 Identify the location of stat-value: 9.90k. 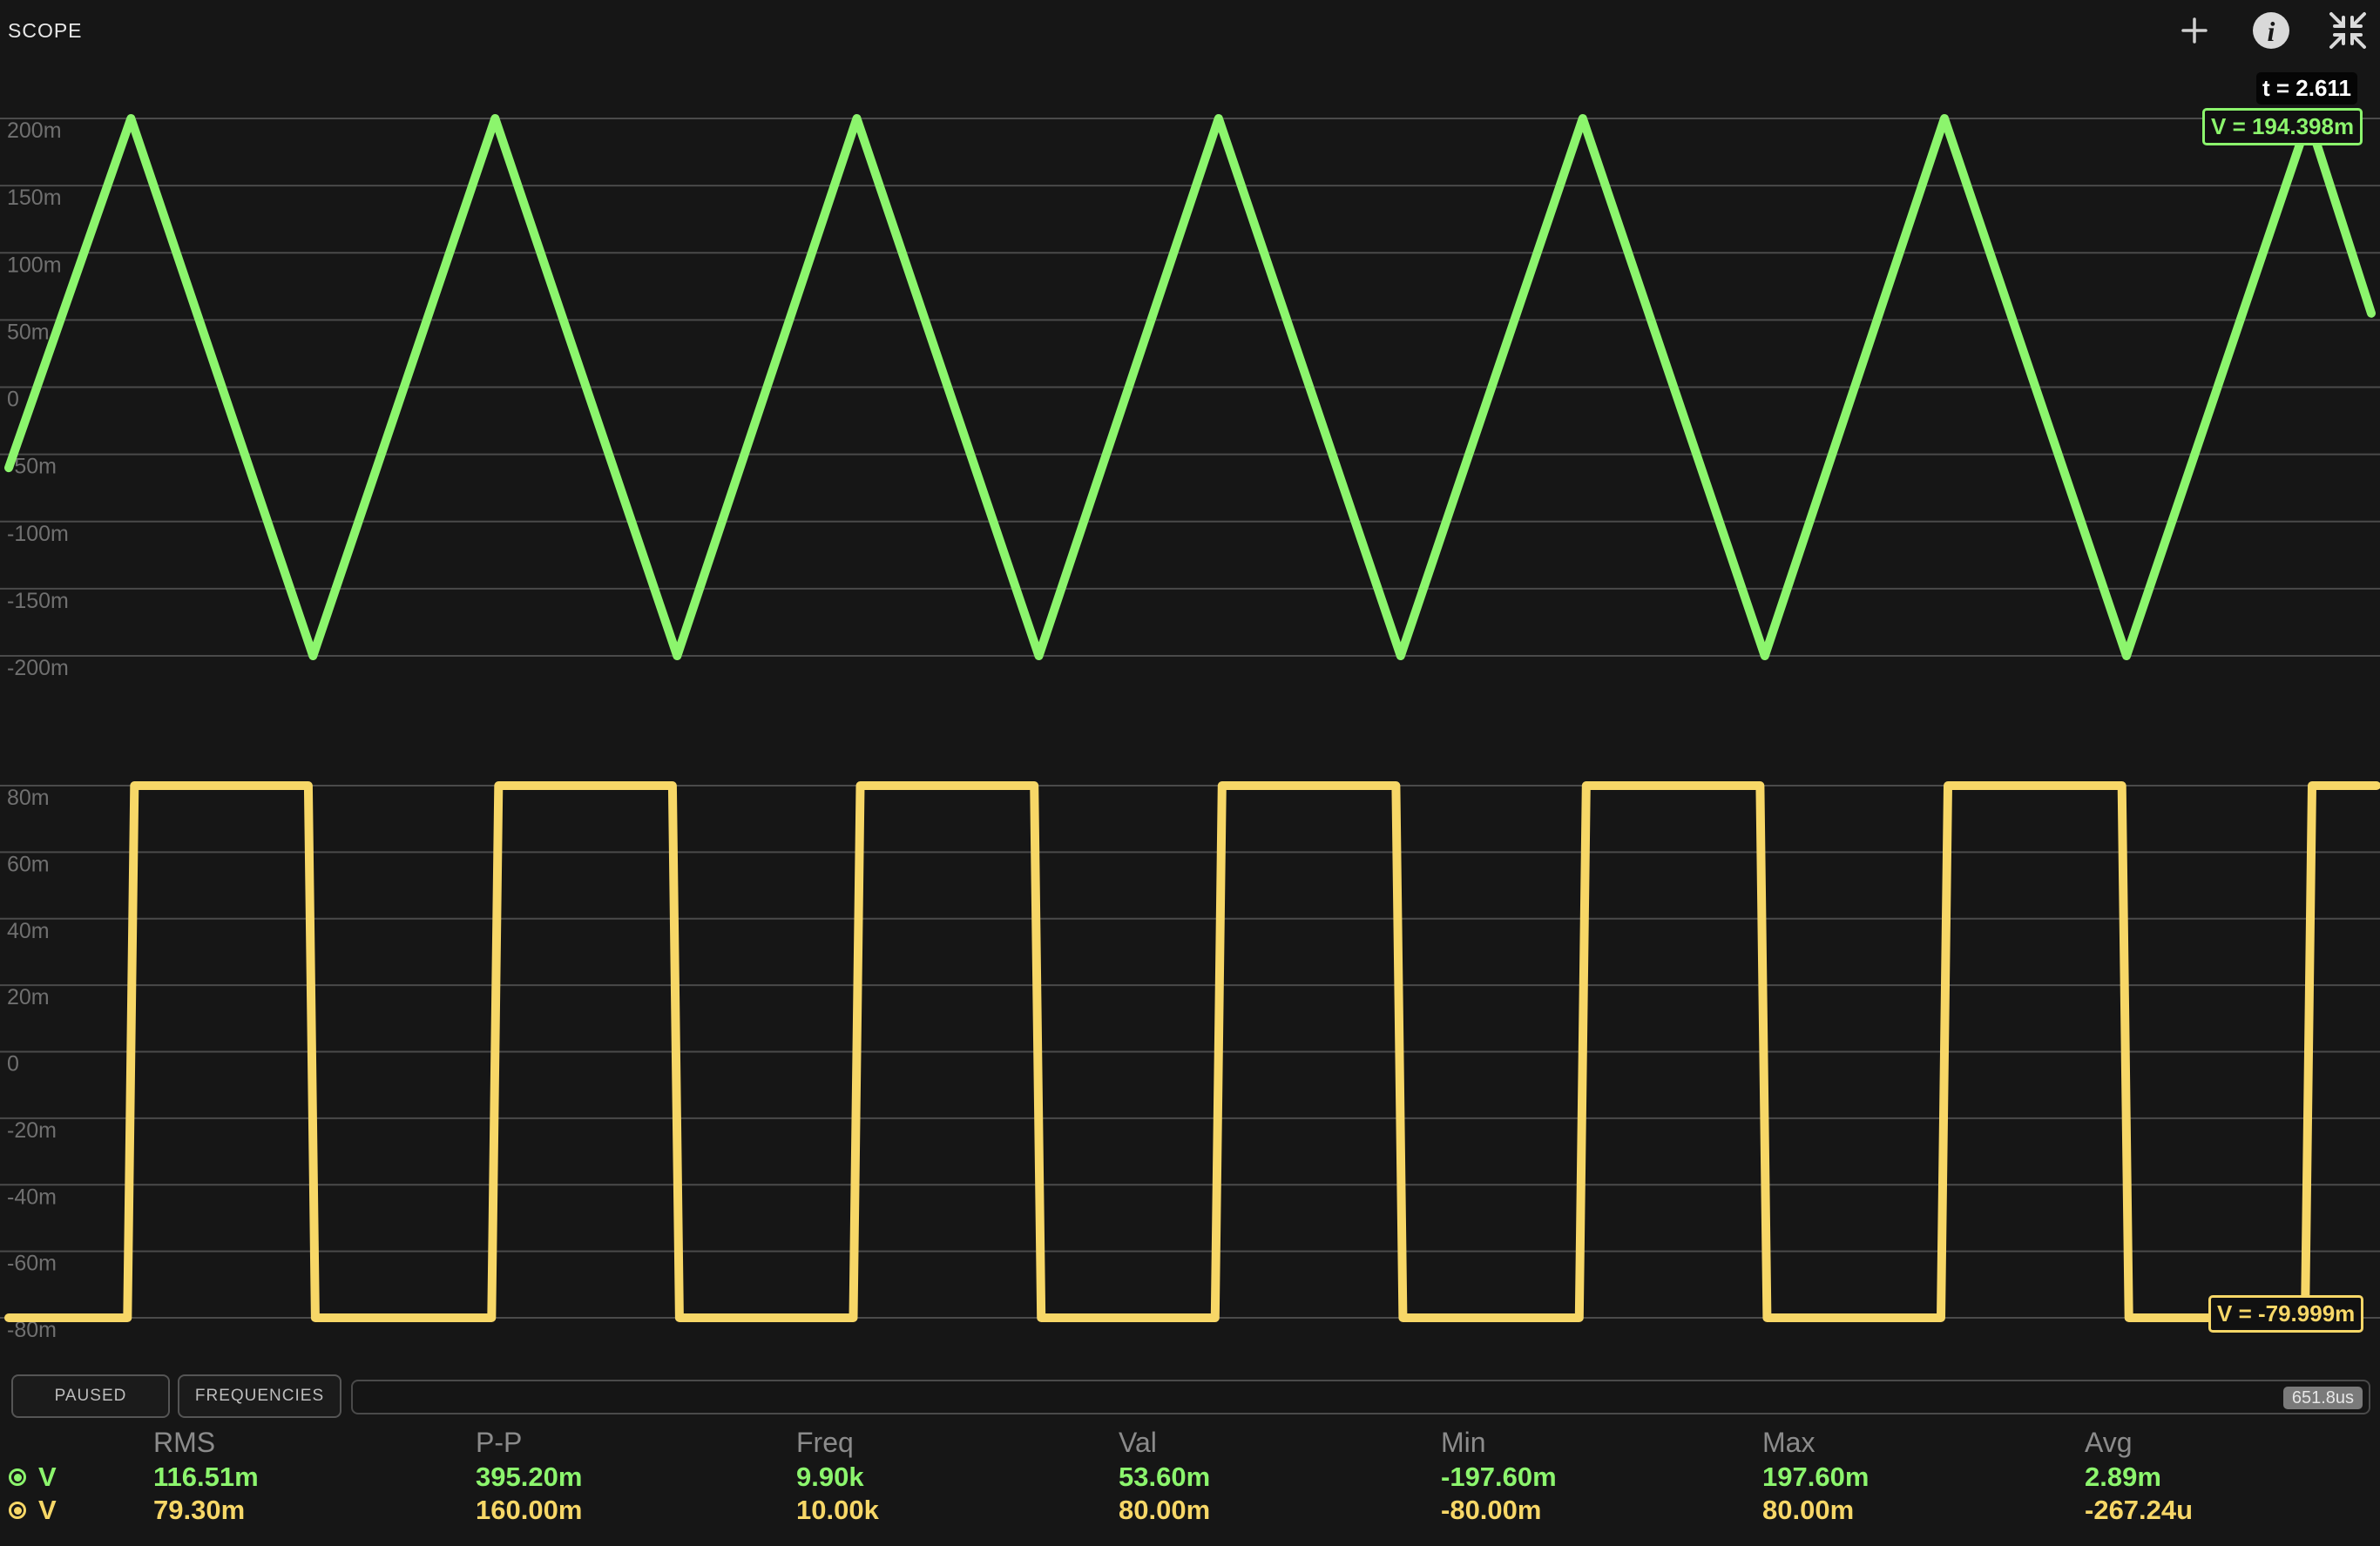
(830, 1477).